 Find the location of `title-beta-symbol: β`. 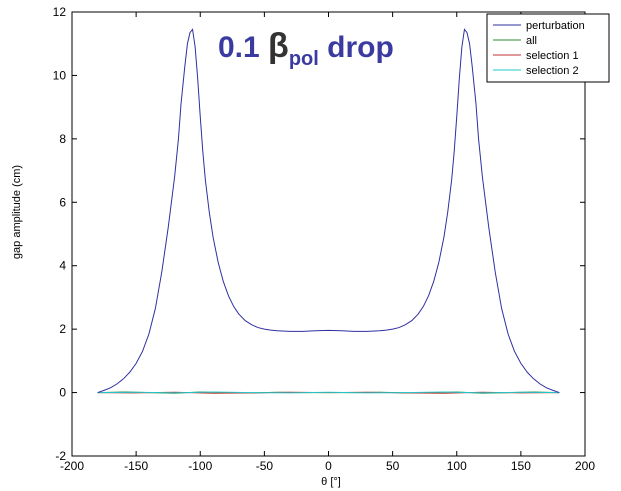

title-beta-symbol: β is located at coordinates (278, 46).